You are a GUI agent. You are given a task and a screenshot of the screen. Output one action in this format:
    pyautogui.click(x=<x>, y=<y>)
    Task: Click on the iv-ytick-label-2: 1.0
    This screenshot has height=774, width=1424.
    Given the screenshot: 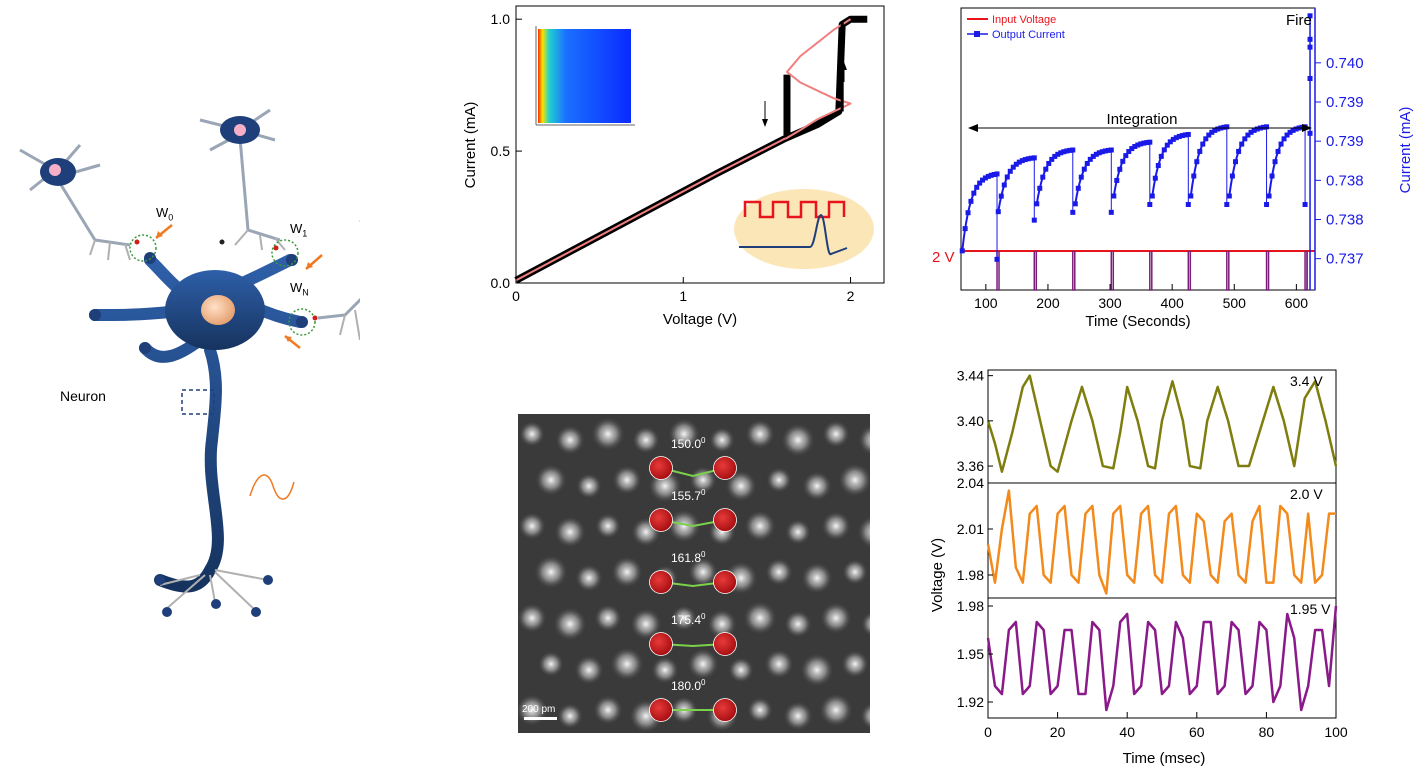 What is the action you would take?
    pyautogui.click(x=501, y=19)
    